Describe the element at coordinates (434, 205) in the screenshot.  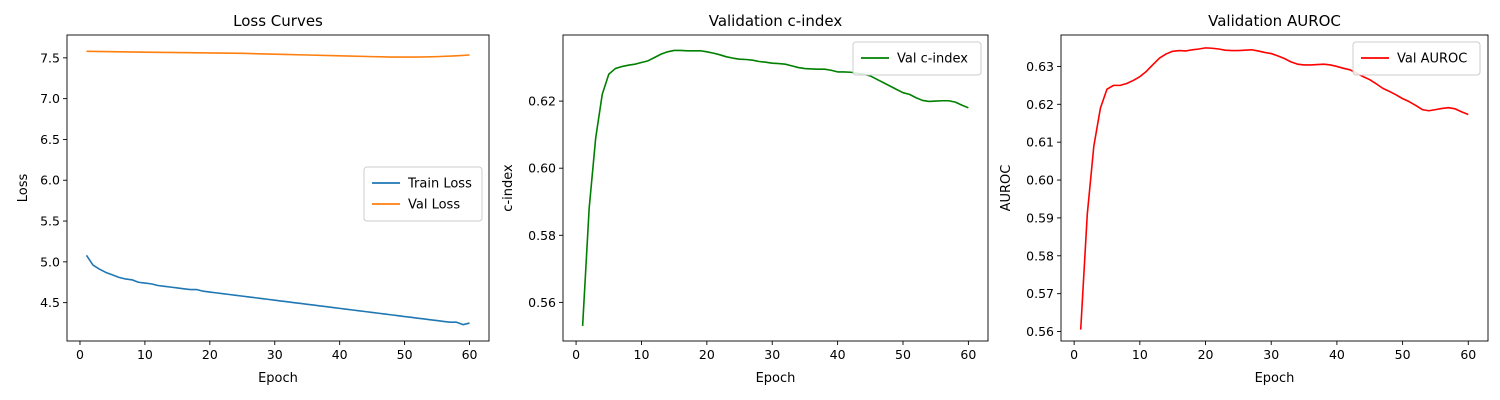
I see `legend-label: Val Loss` at that location.